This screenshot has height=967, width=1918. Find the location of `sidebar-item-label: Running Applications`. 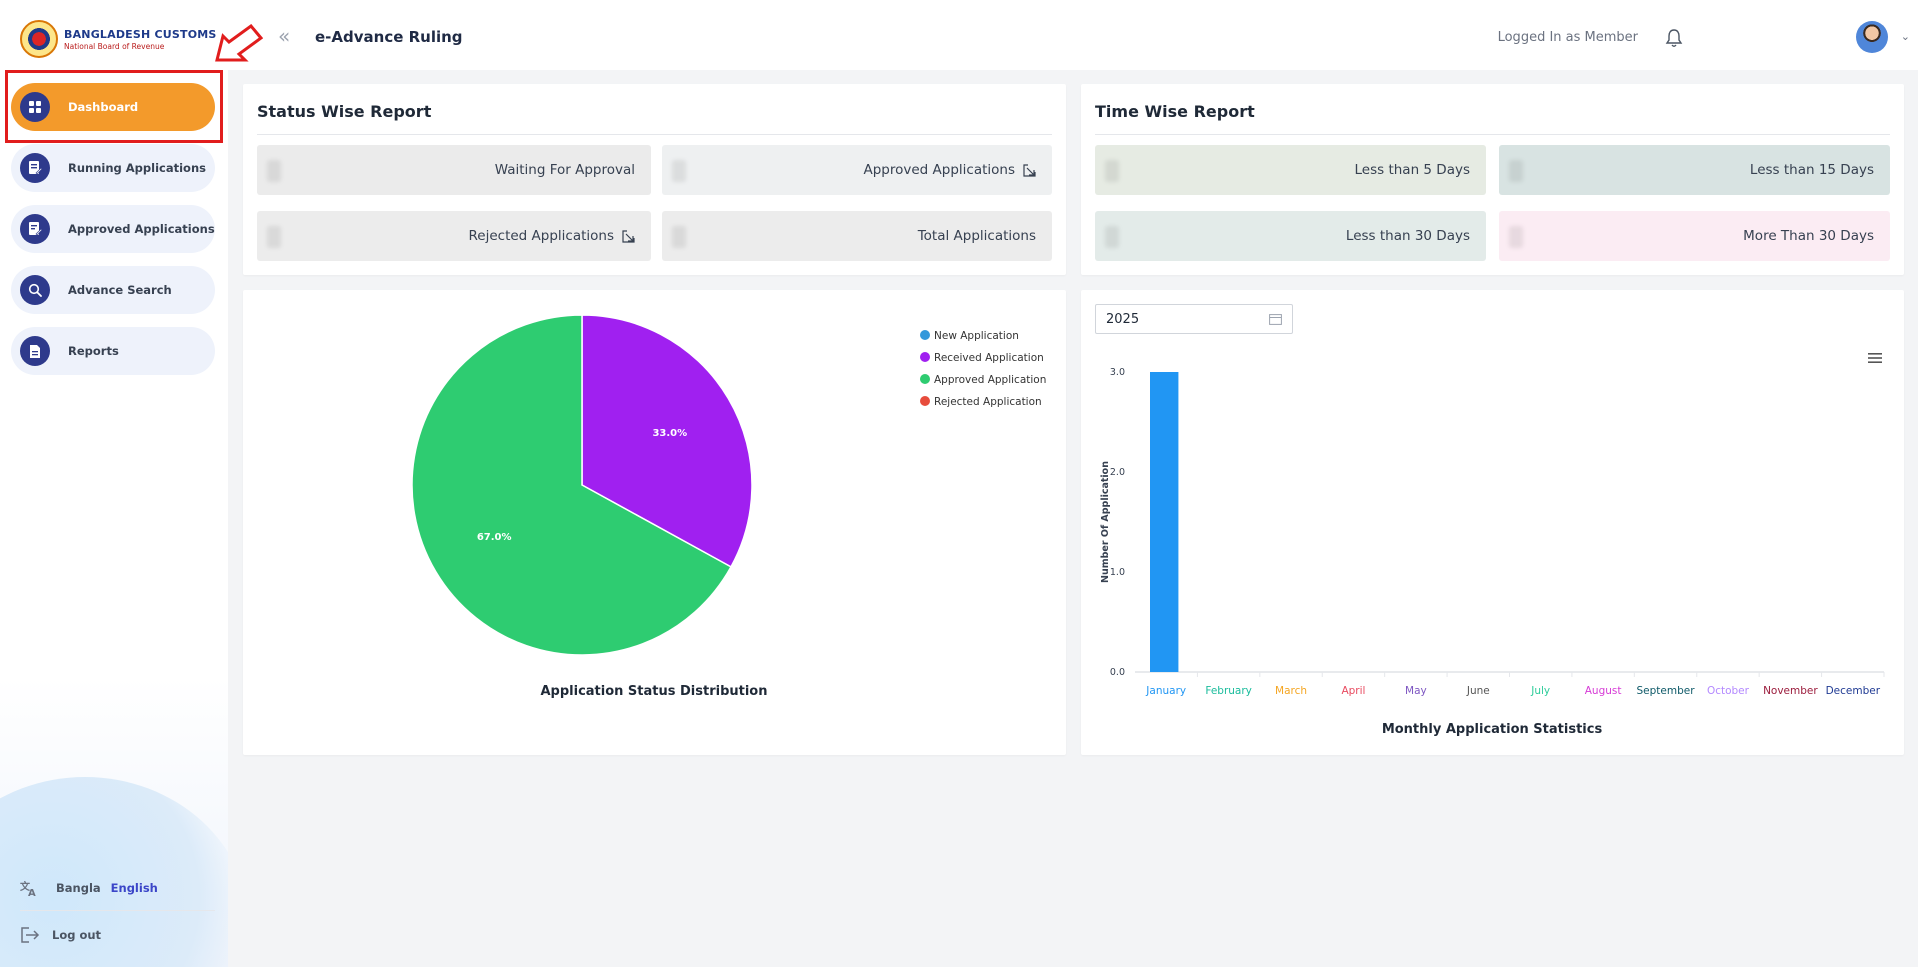

sidebar-item-label: Running Applications is located at coordinates (137, 168).